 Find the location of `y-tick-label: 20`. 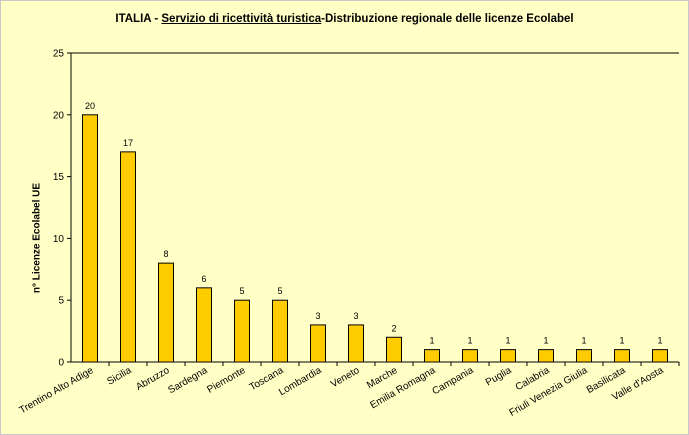

y-tick-label: 20 is located at coordinates (59, 115).